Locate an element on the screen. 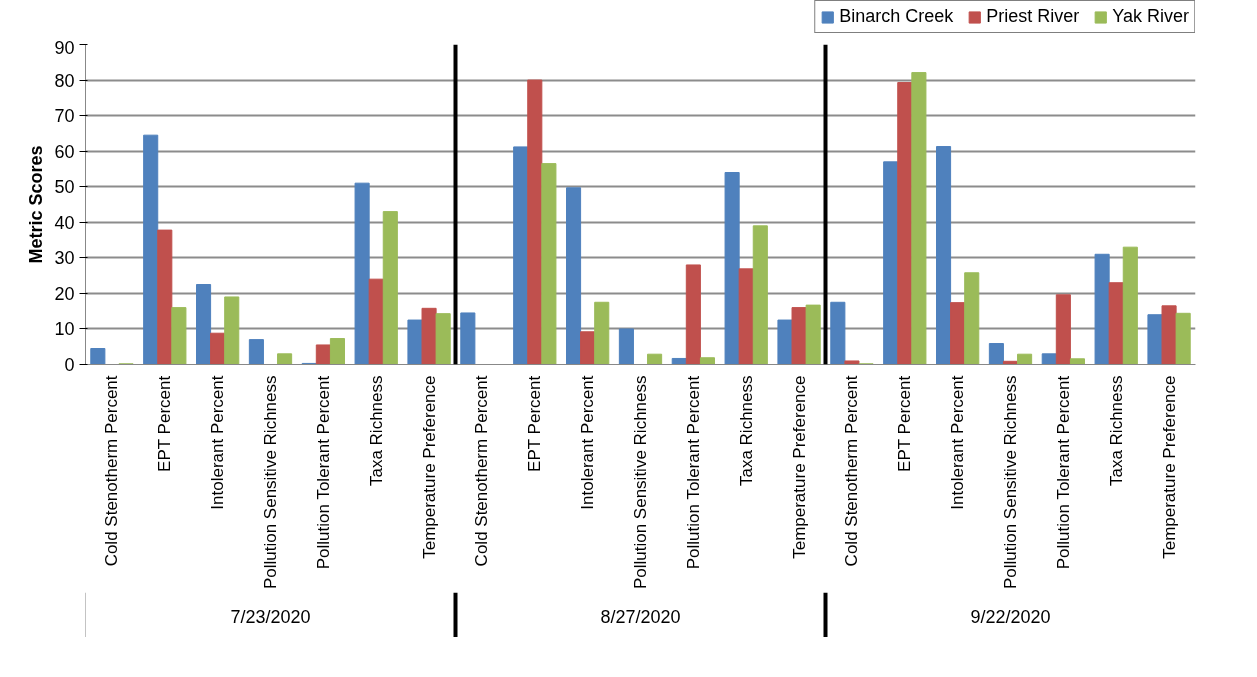  text: 8/27/2020 is located at coordinates (640, 617).